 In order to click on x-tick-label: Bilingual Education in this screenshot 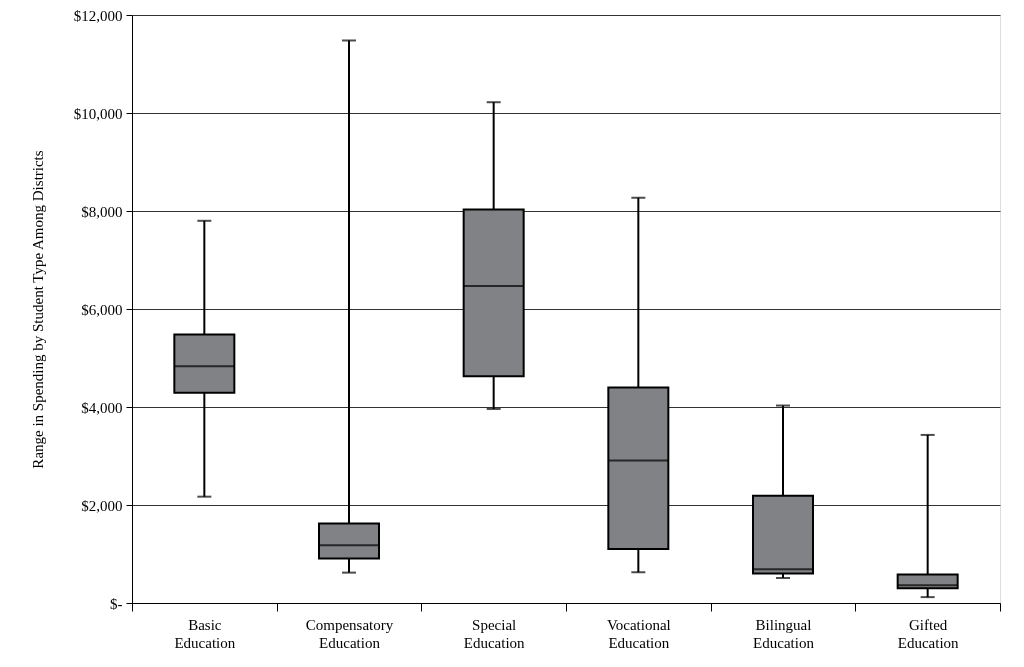, I will do `click(784, 633)`.